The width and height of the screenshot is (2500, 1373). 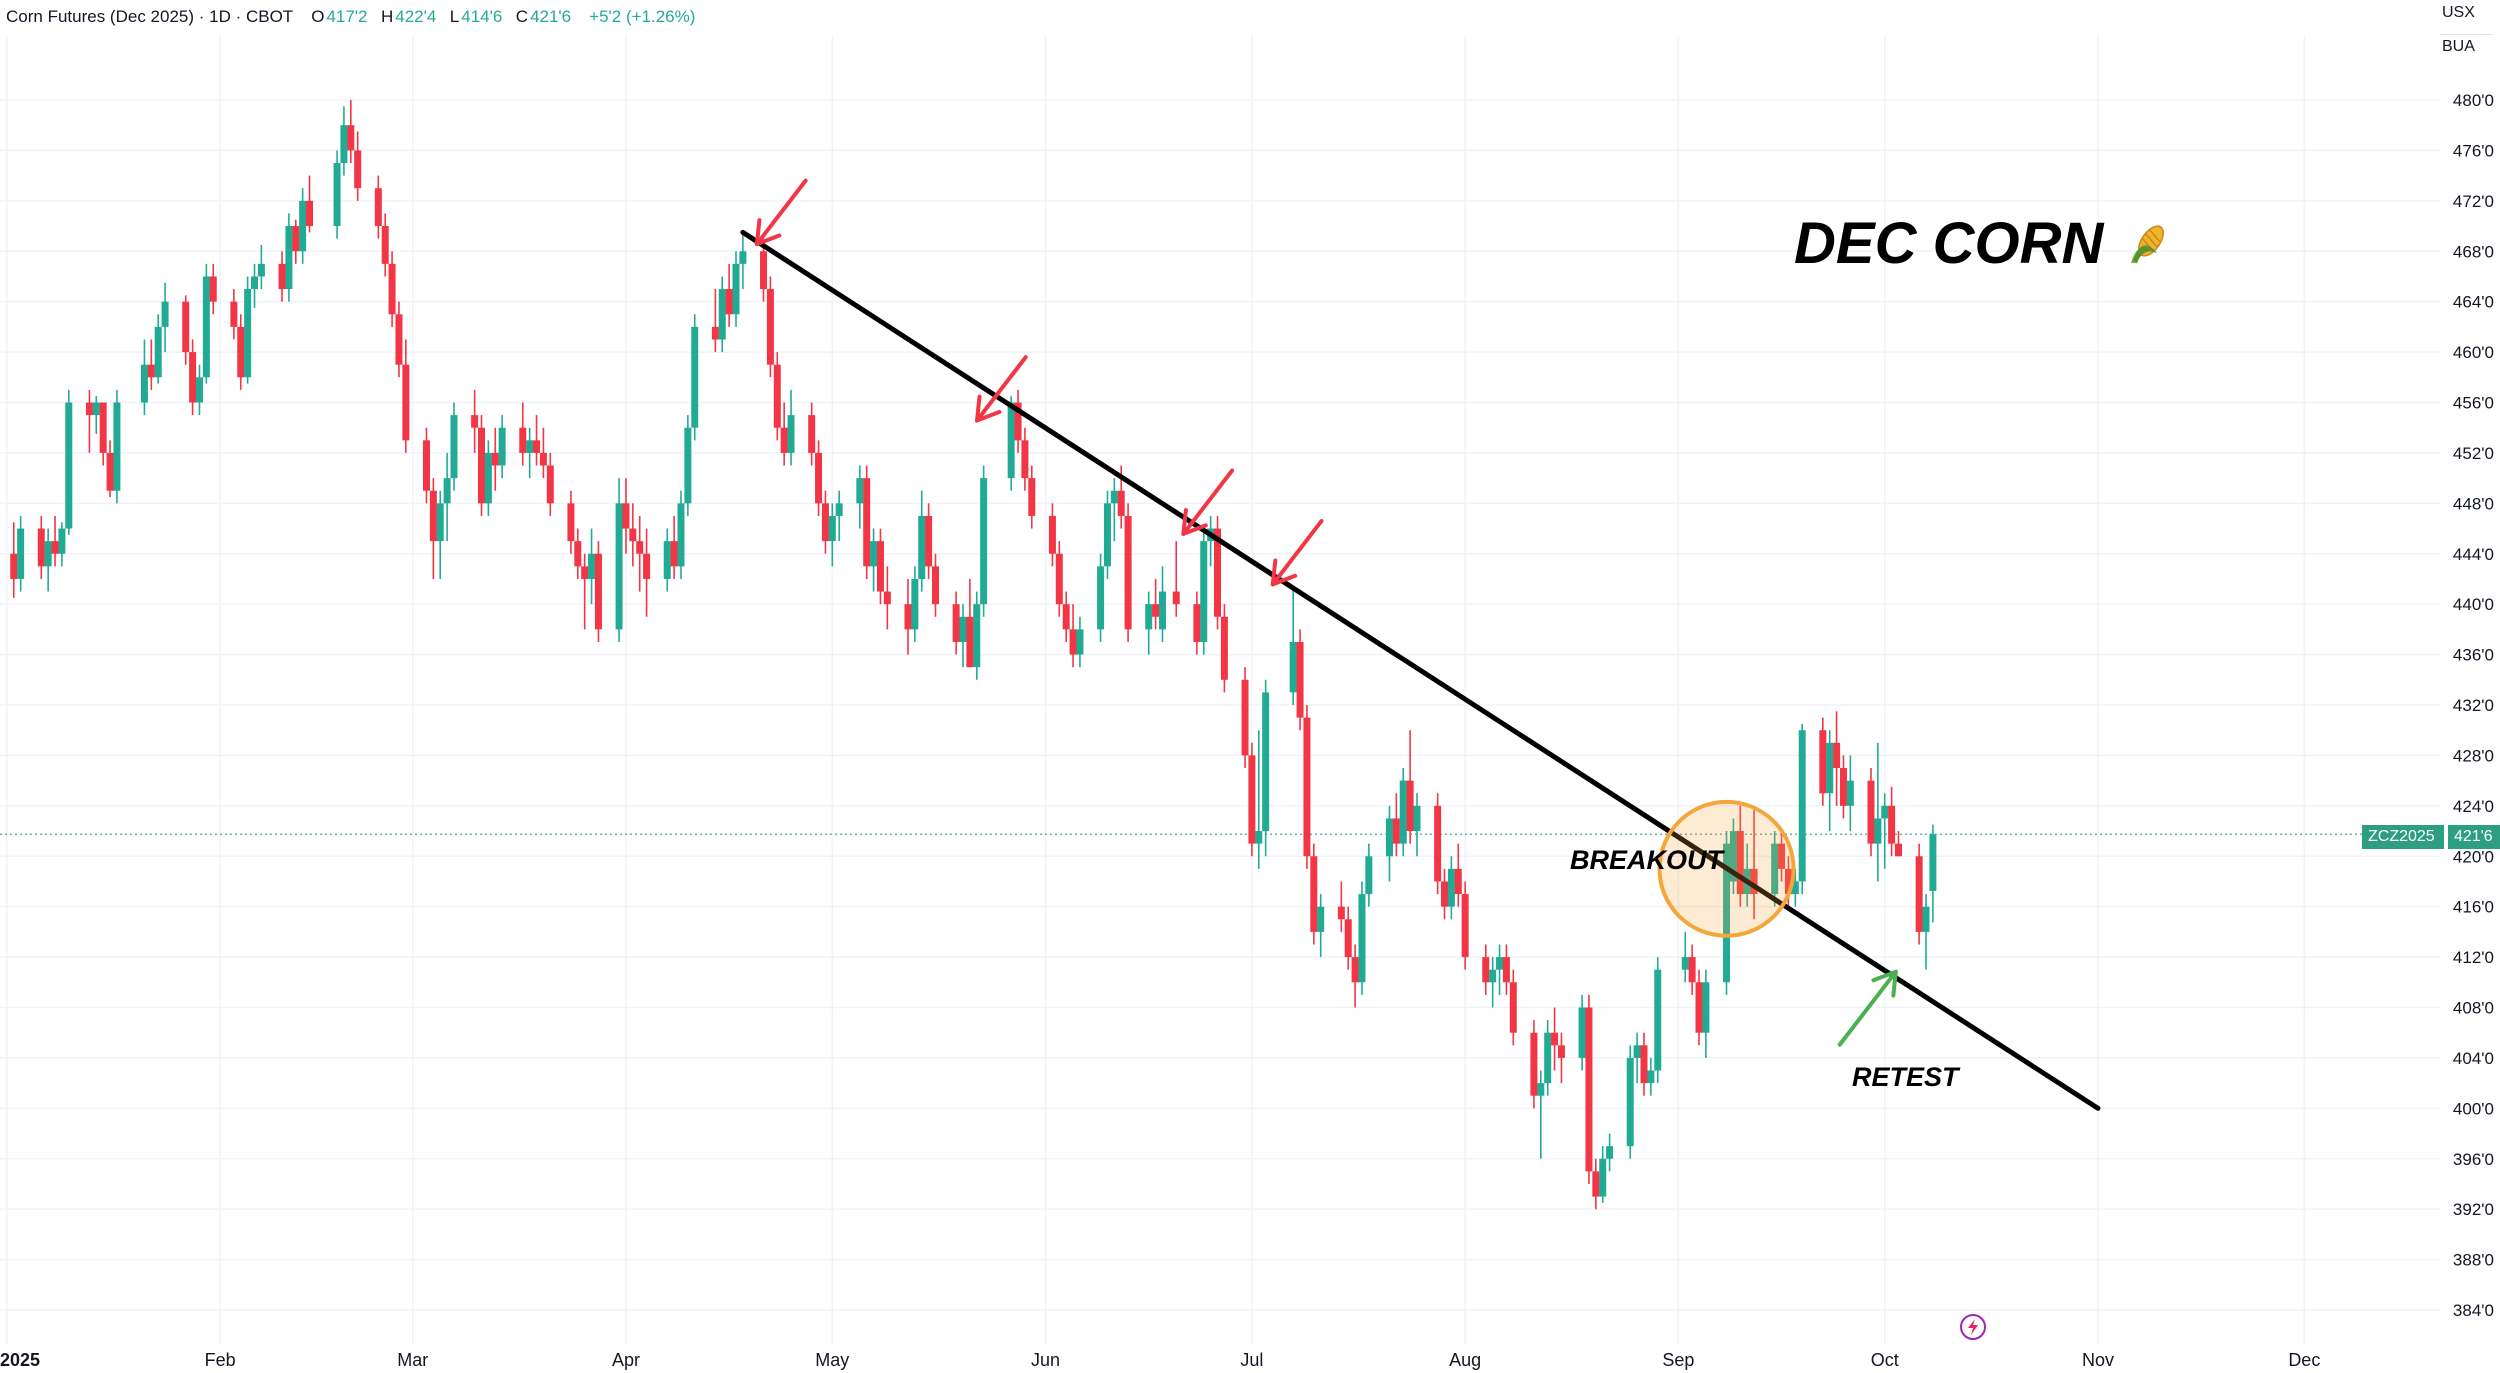 I want to click on high-label: H, so click(x=387, y=16).